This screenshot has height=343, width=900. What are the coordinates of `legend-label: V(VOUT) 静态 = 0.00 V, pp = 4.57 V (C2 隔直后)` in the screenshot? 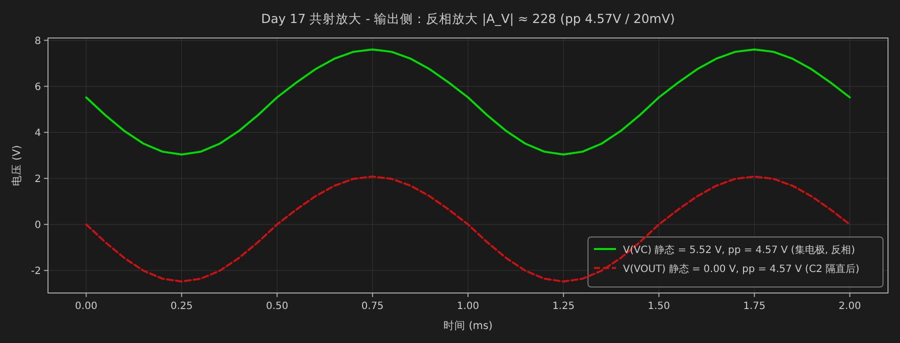 It's located at (741, 269).